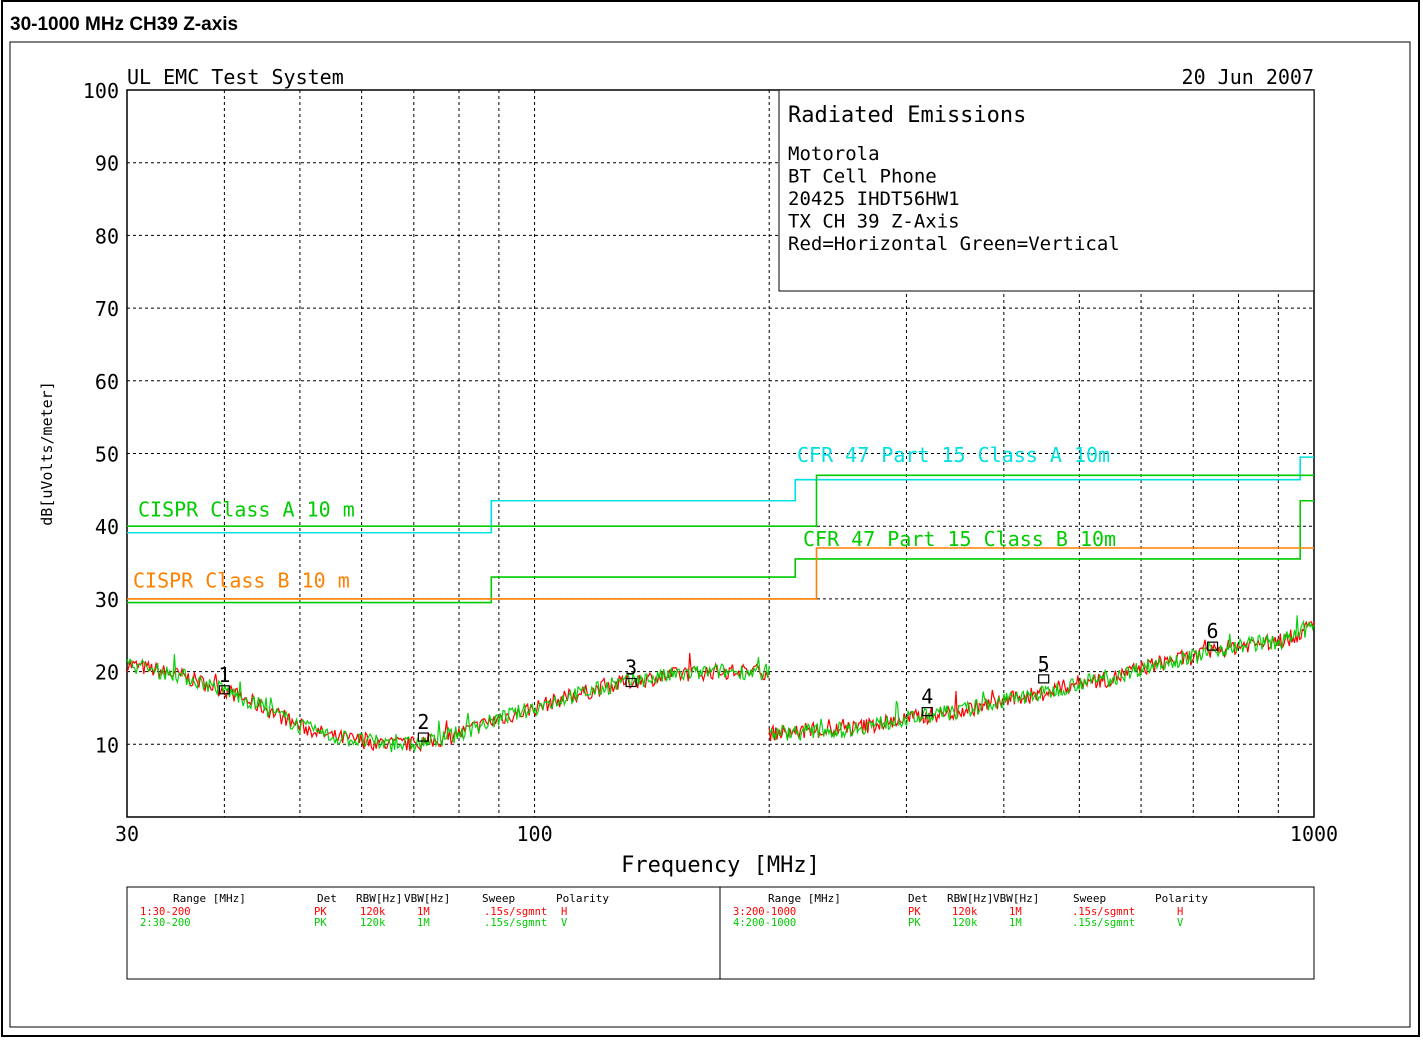 The height and width of the screenshot is (1040, 1423). What do you see at coordinates (379, 898) in the screenshot?
I see `left-header-rbw: RBW[Hz]` at bounding box center [379, 898].